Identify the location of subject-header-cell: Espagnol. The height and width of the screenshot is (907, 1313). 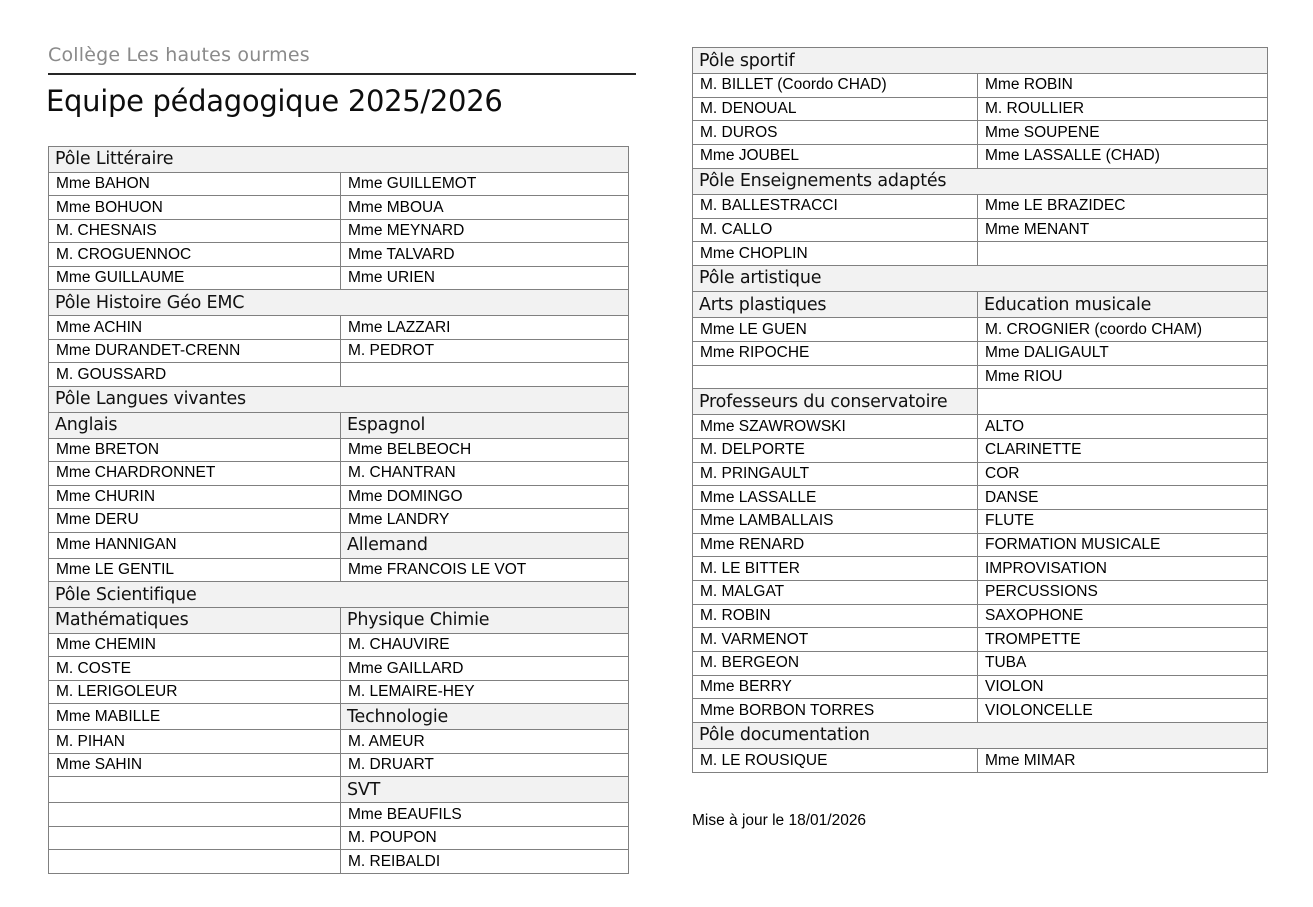
(484, 425).